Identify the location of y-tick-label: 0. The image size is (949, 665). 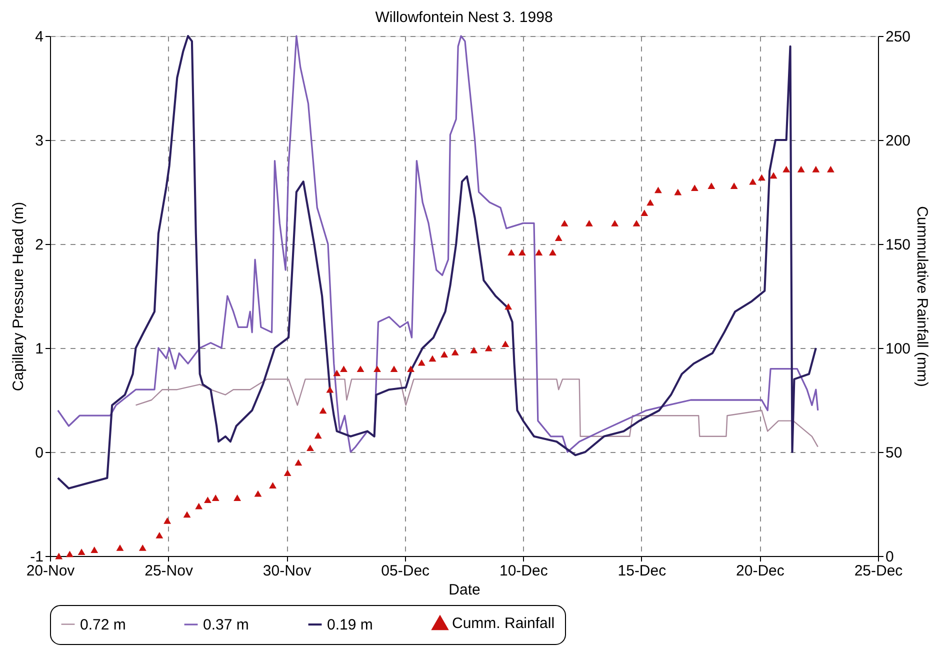
(39, 453).